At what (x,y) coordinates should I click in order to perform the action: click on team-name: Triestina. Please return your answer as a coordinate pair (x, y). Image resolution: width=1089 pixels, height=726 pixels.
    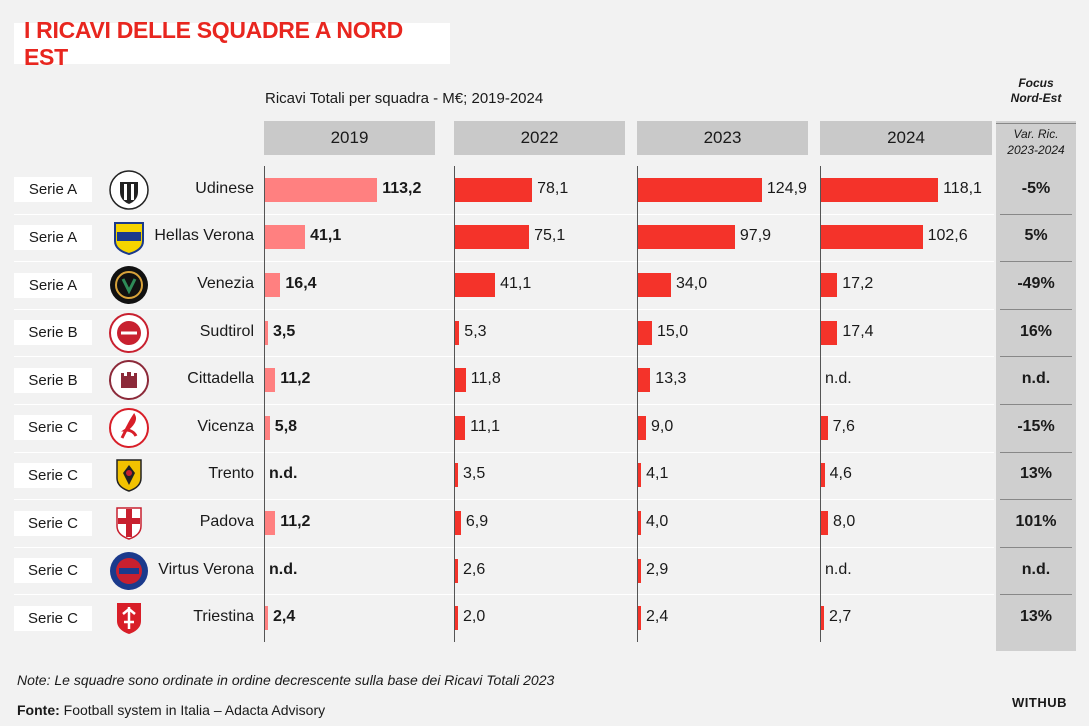
    Looking at the image, I should click on (223, 617).